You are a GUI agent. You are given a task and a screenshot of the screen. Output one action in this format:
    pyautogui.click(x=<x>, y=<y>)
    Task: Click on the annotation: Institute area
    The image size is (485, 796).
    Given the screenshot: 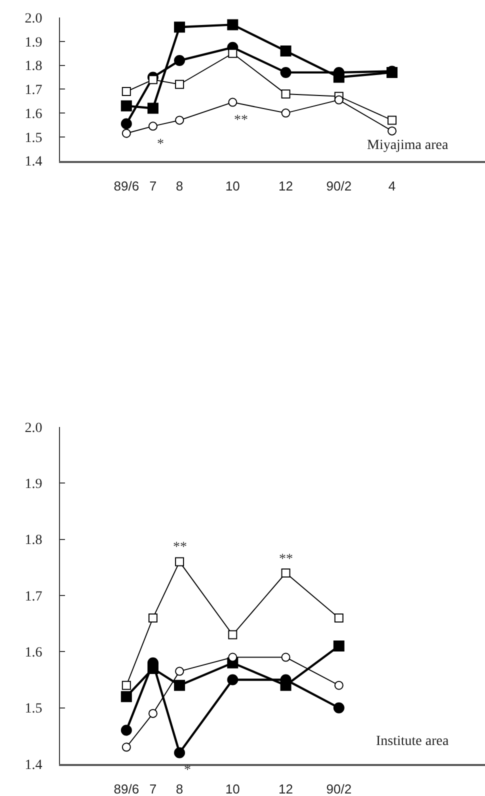 What is the action you would take?
    pyautogui.click(x=413, y=741)
    